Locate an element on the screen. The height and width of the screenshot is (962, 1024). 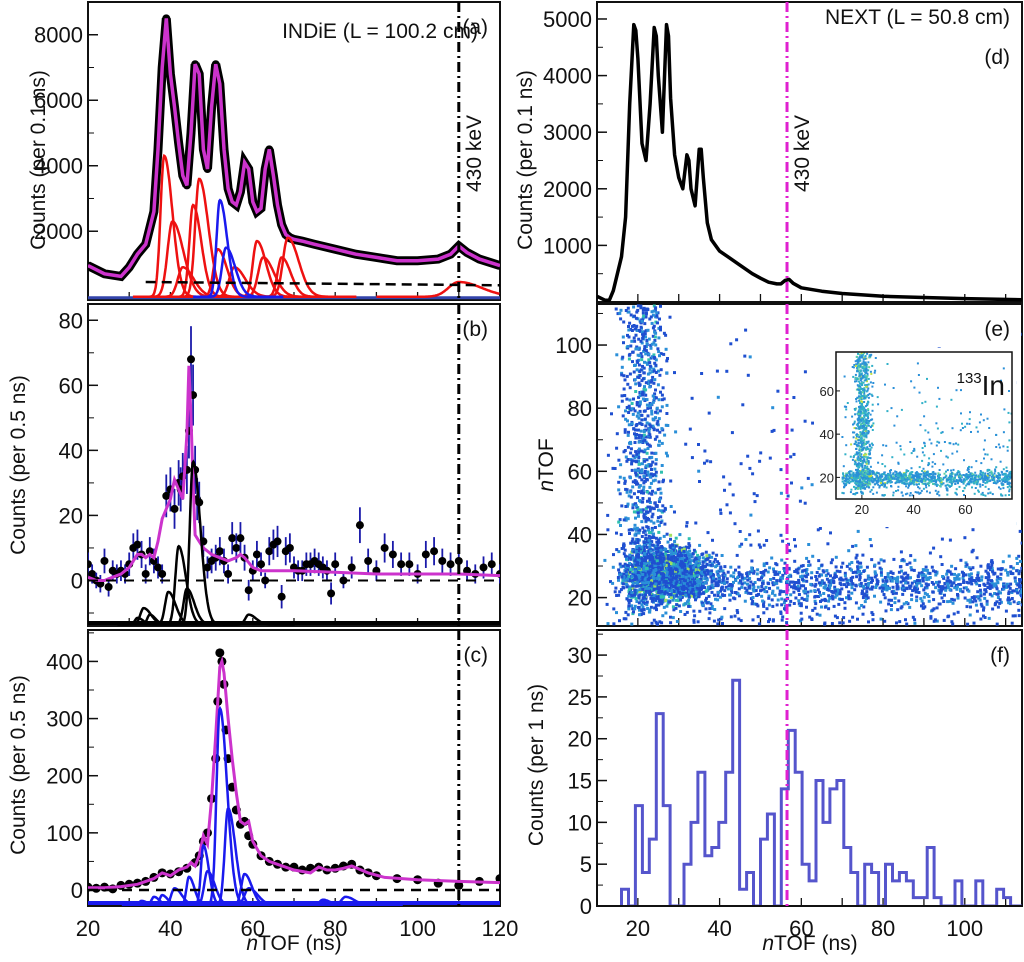
inset-dot is located at coordinates (861, 373).